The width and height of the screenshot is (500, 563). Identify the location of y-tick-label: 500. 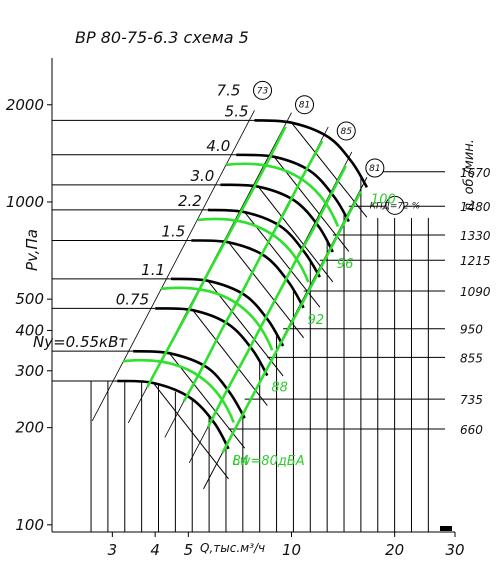
(29, 299).